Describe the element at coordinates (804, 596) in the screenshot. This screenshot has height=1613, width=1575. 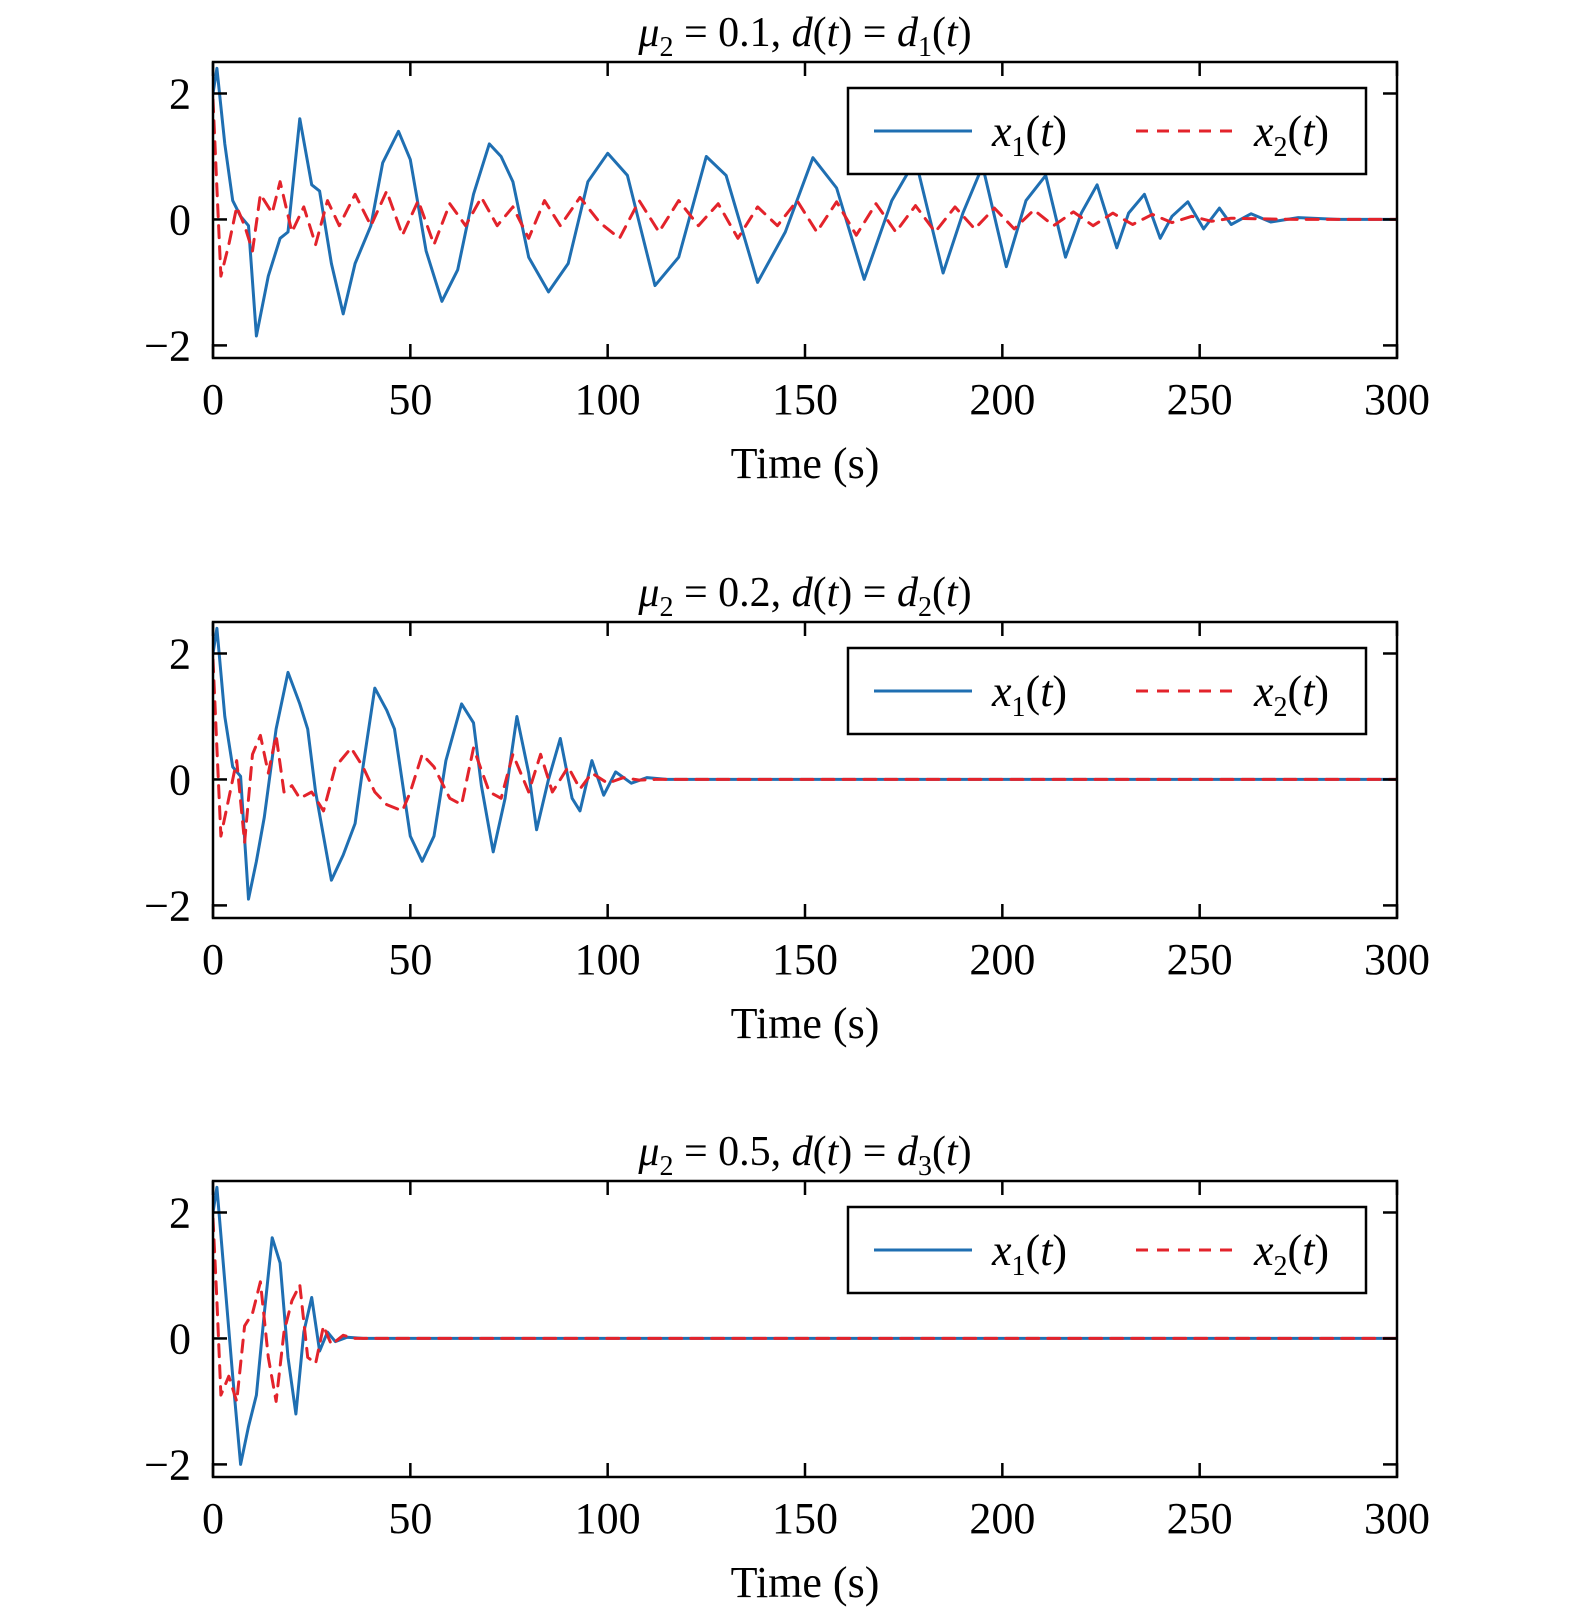
I see `chart-title: μ2 = 0.2, d(t) = d2(t)` at that location.